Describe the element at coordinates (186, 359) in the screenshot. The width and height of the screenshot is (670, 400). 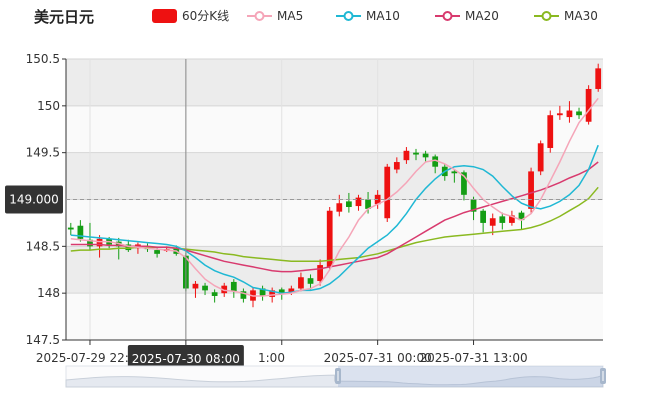
I see `crosshair-x-label: 2025-07-30 08:00` at that location.